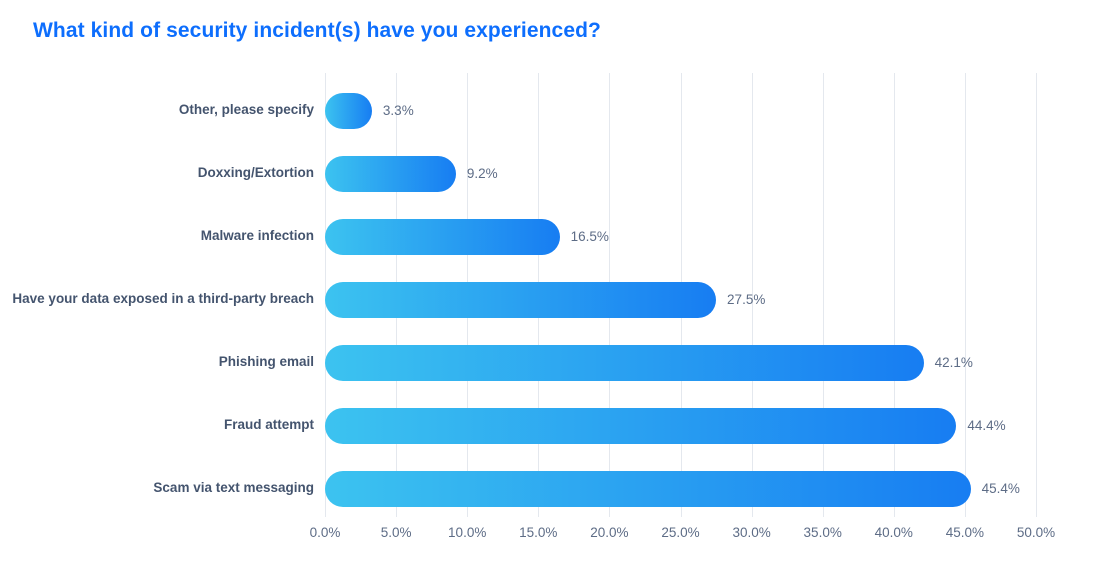 This screenshot has width=1107, height=572. I want to click on category-label: Malware infection, so click(257, 236).